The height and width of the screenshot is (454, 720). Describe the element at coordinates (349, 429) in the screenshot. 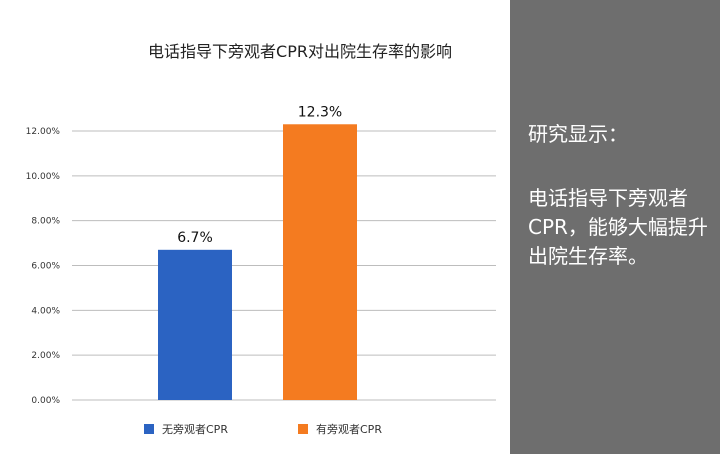

I see `legend-label-with-cpr: 有旁观者CPR` at that location.